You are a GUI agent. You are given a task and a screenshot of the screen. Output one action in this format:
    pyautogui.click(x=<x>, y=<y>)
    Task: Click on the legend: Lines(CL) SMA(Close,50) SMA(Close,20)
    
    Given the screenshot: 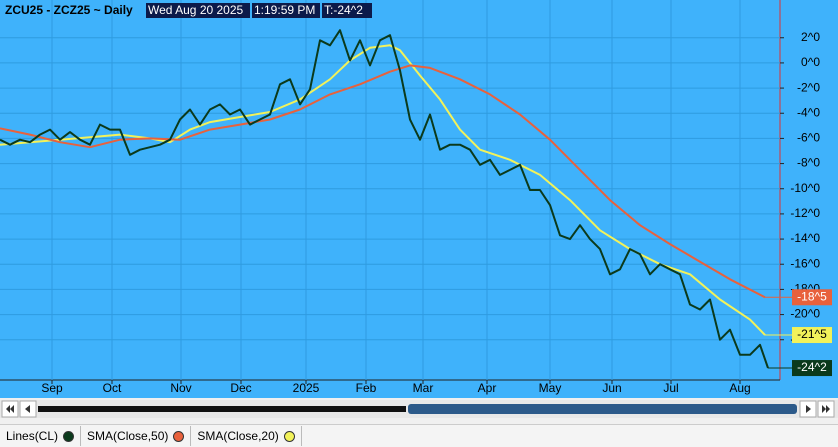 What is the action you would take?
    pyautogui.click(x=419, y=435)
    